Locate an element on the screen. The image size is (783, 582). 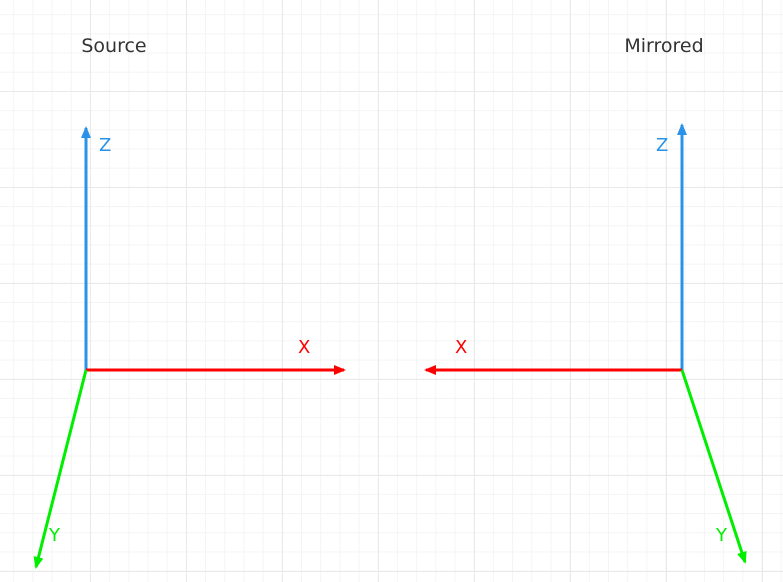
mirrored-x-label: X is located at coordinates (461, 347).